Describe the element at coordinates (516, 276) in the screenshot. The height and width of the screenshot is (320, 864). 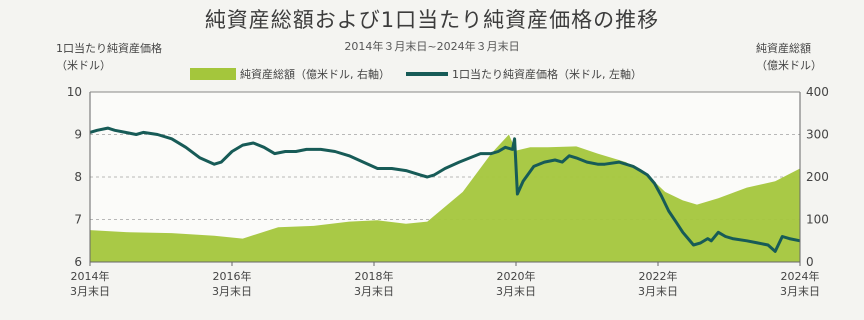
I see `x-tick-label-year: 2020年` at that location.